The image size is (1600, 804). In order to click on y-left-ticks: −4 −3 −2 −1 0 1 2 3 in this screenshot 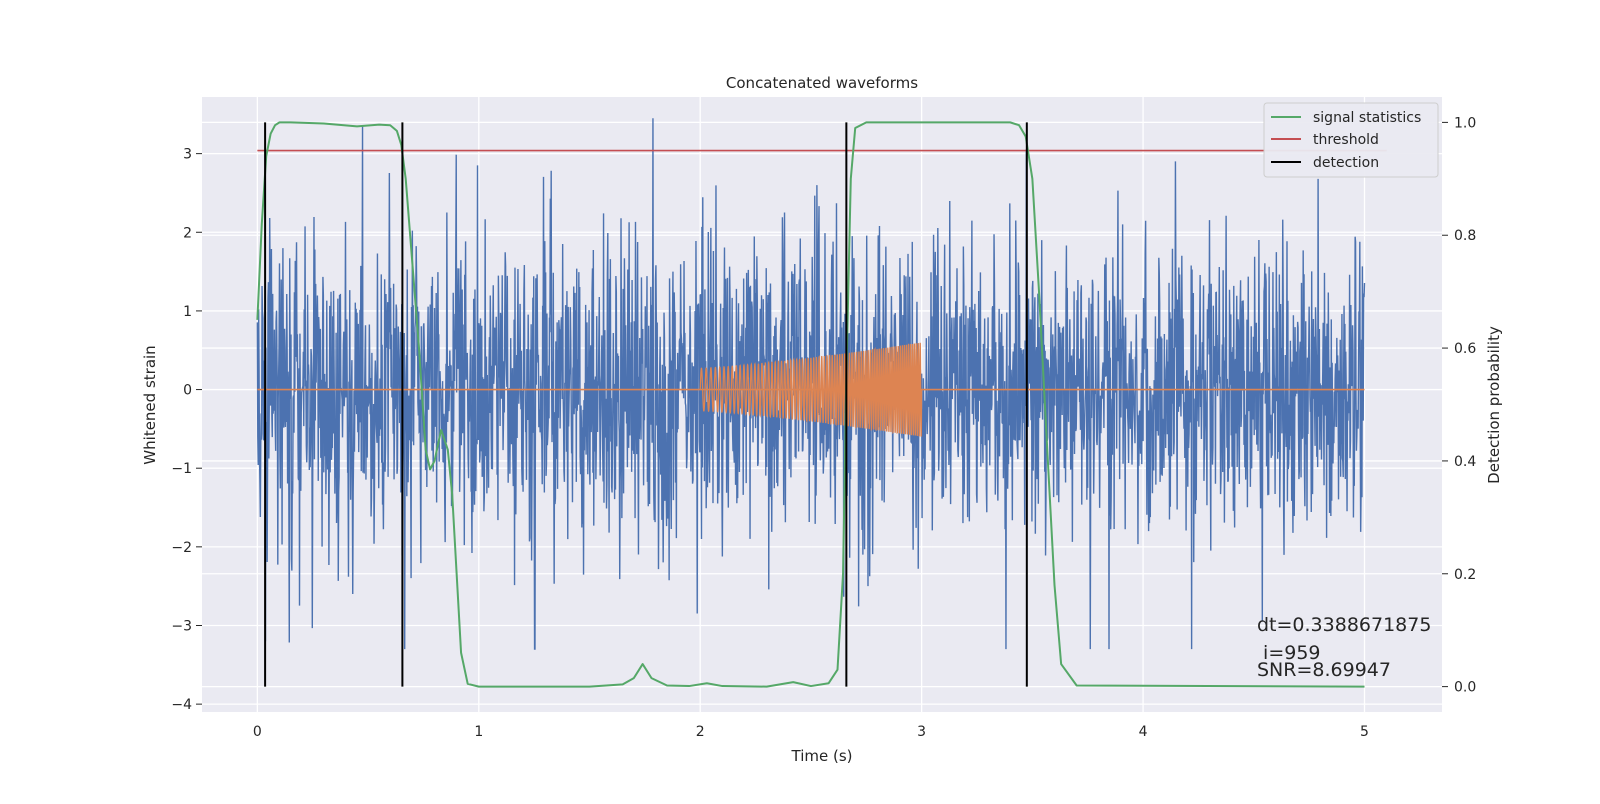, I will do `click(186, 430)`.